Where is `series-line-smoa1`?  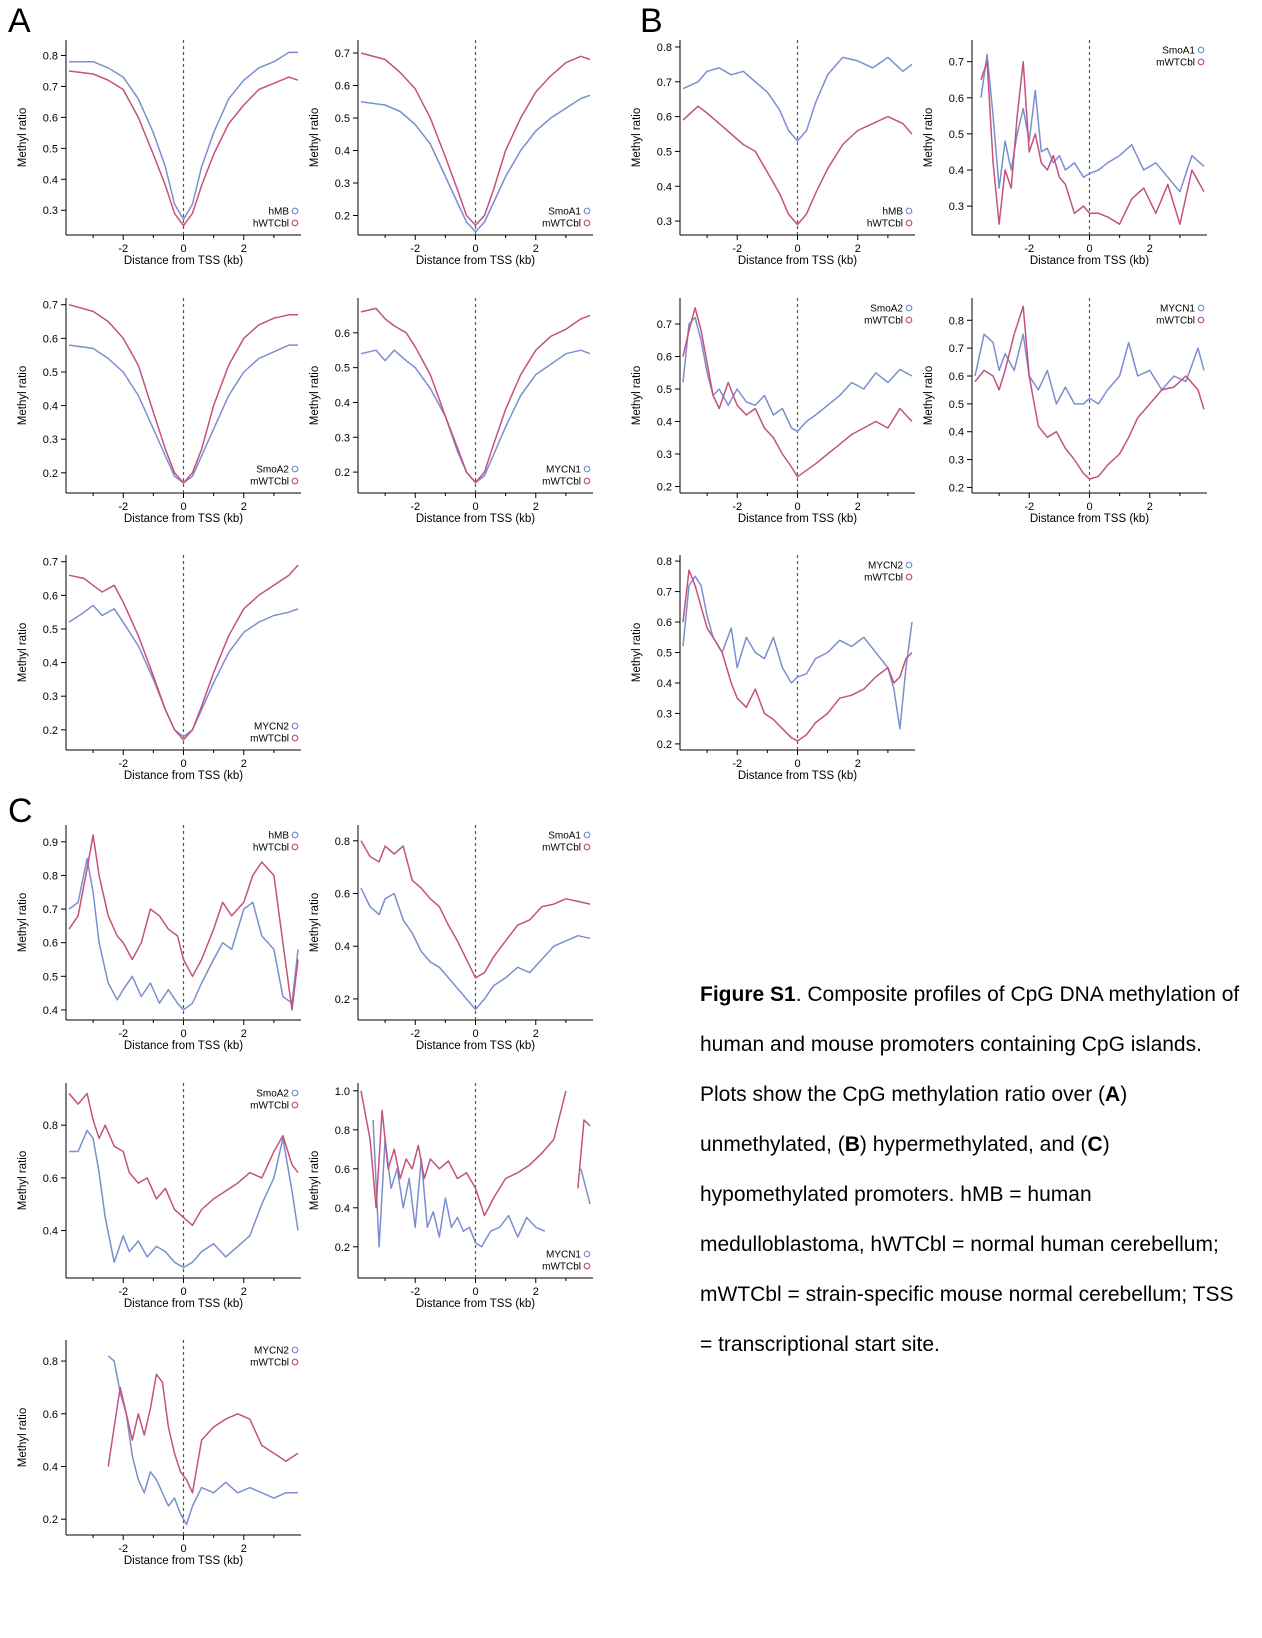 series-line-smoa1 is located at coordinates (1092, 123).